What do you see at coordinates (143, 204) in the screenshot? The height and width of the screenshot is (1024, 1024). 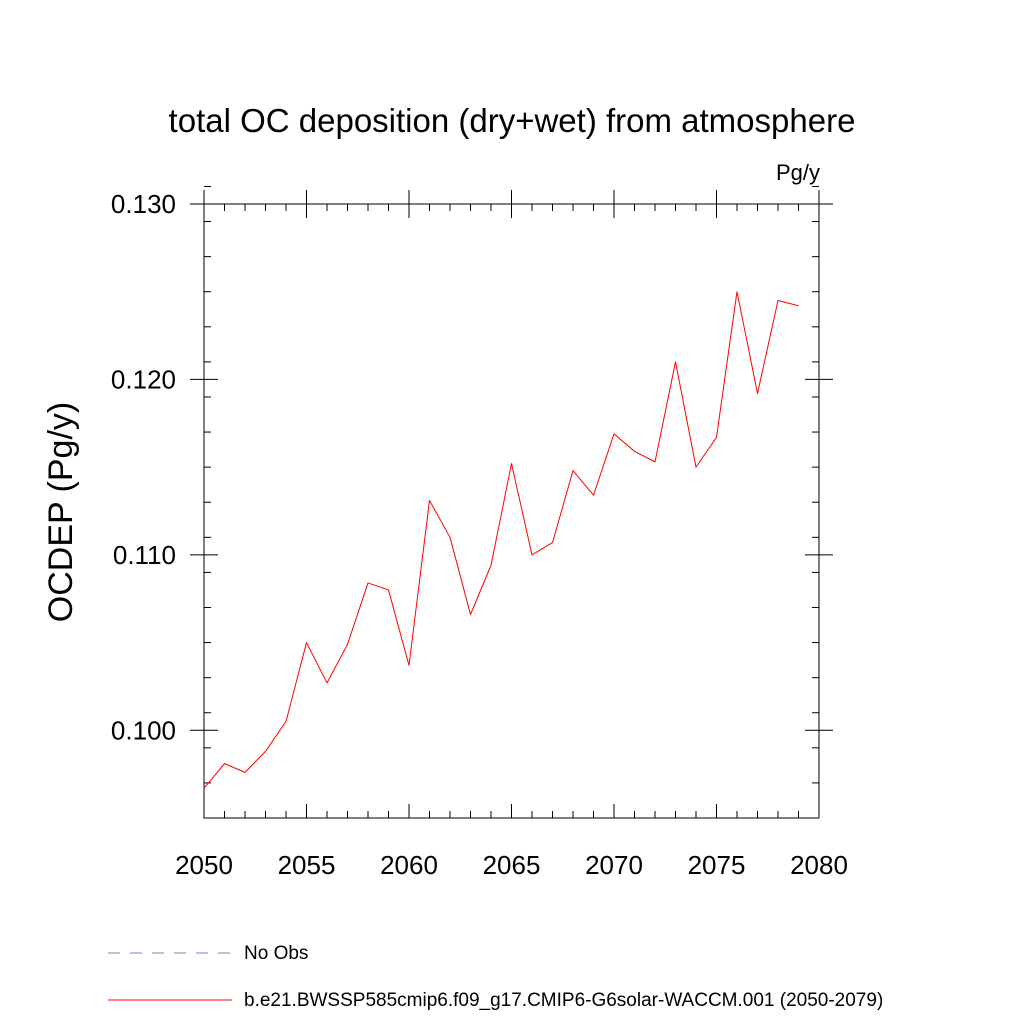 I see `y-tick-label: 0.130` at bounding box center [143, 204].